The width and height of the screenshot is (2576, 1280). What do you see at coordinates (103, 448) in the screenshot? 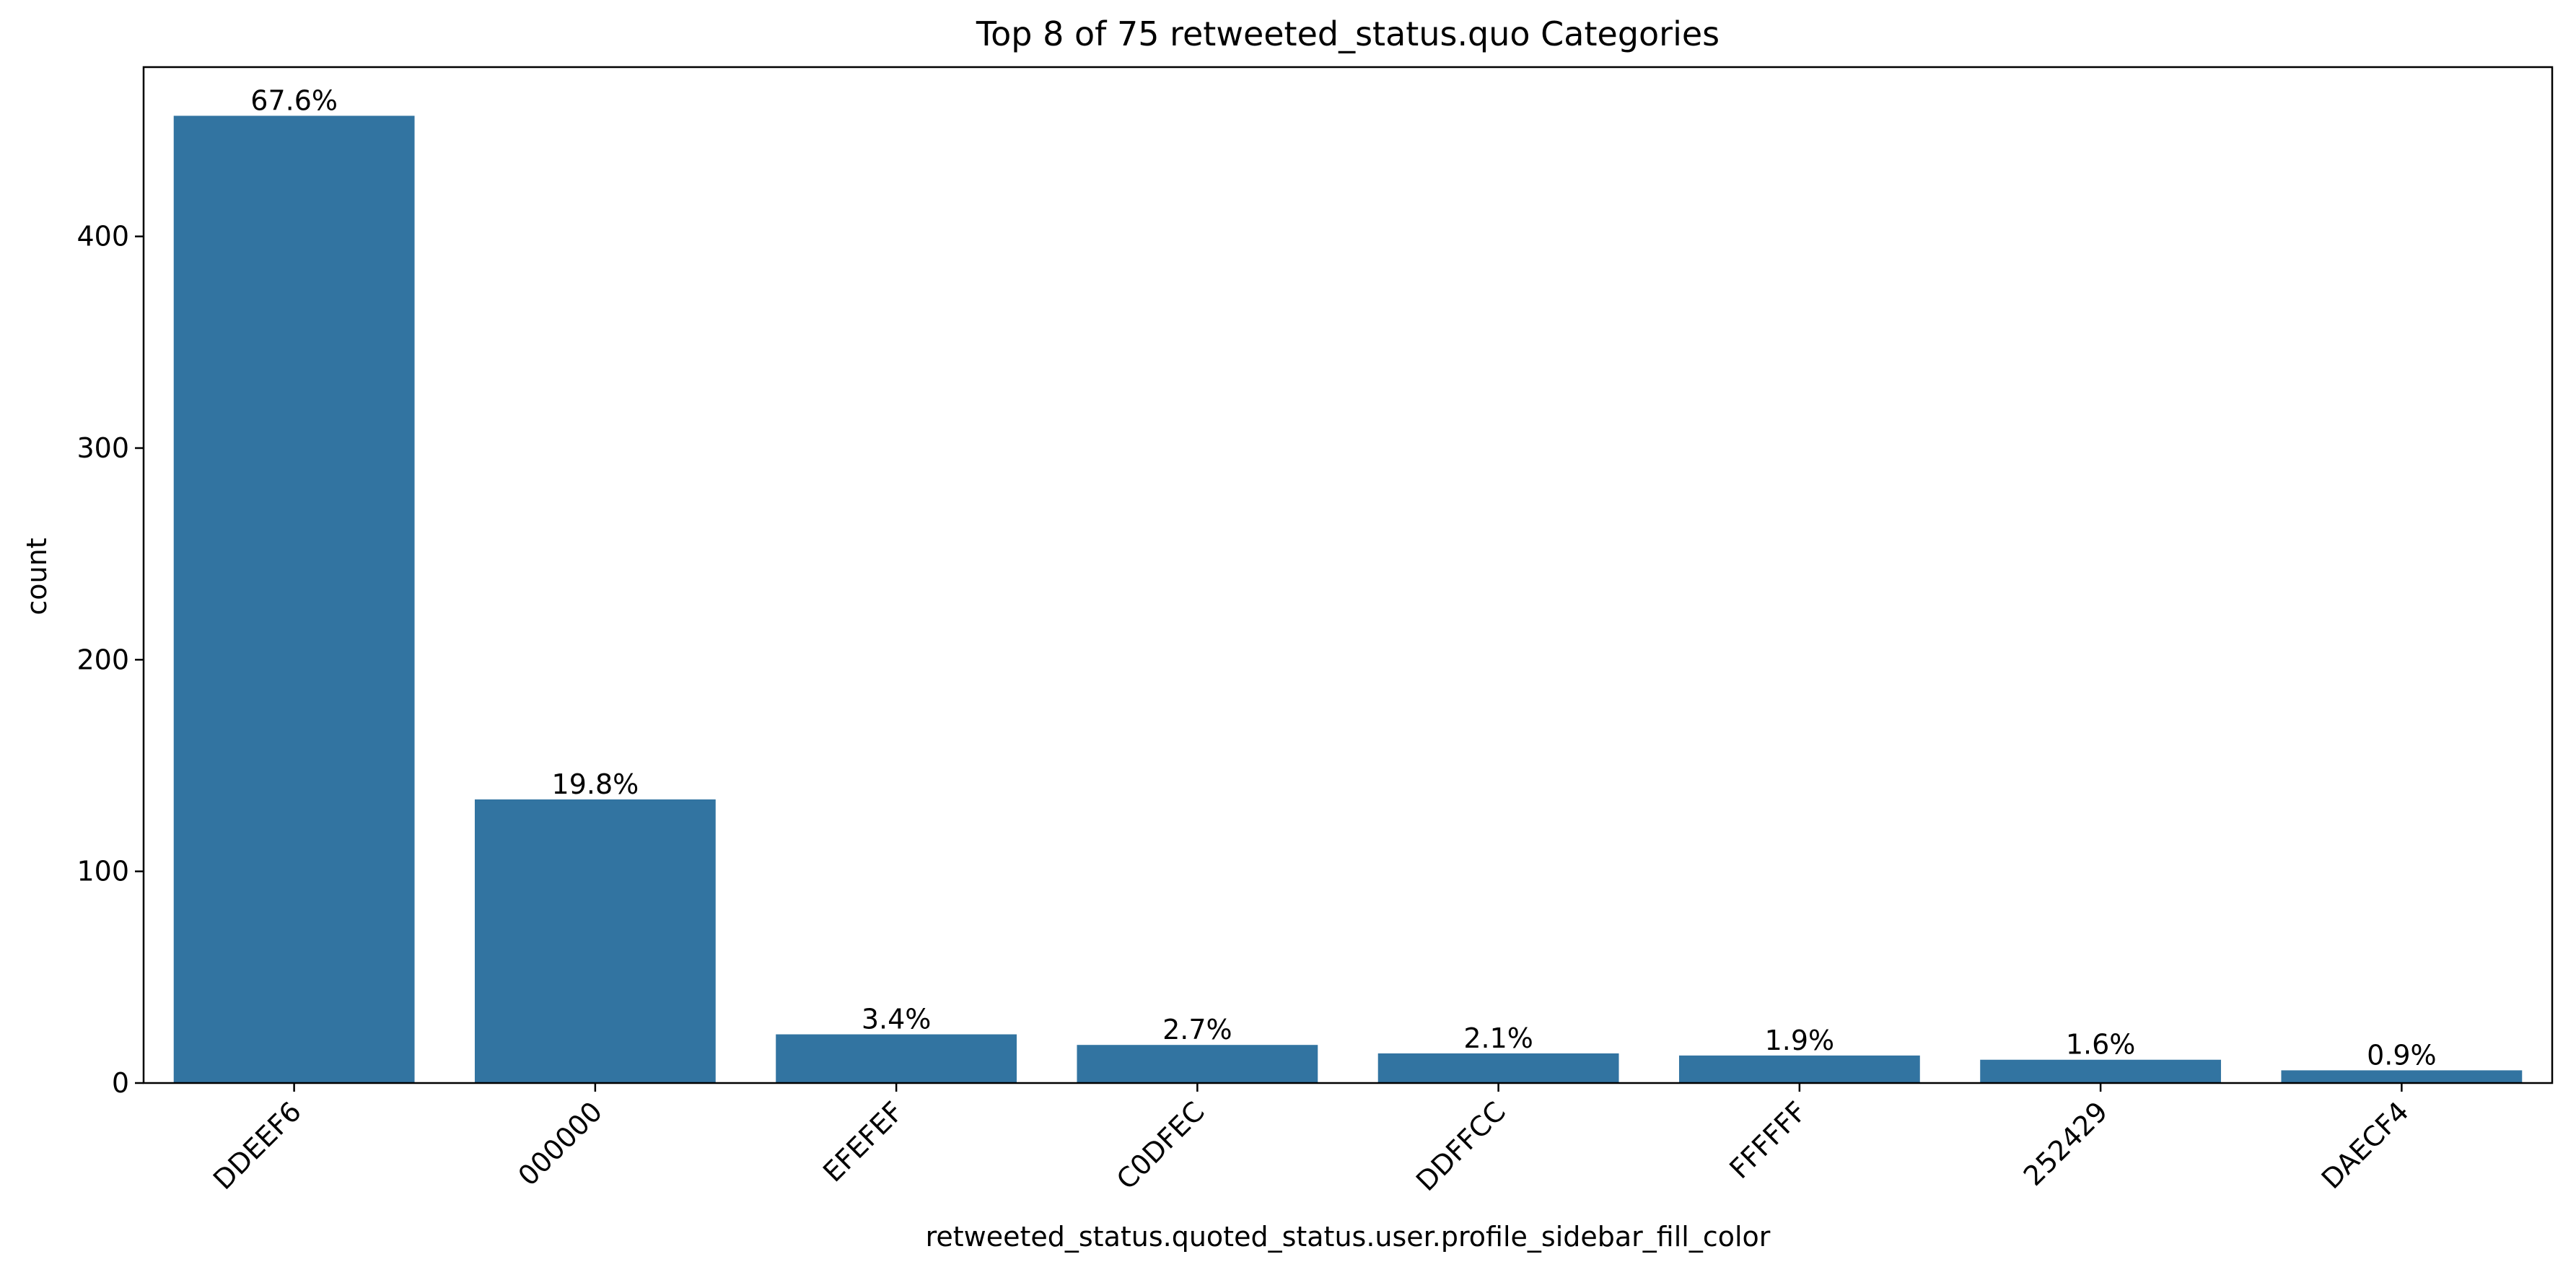
I see `y-tick-label: 300` at bounding box center [103, 448].